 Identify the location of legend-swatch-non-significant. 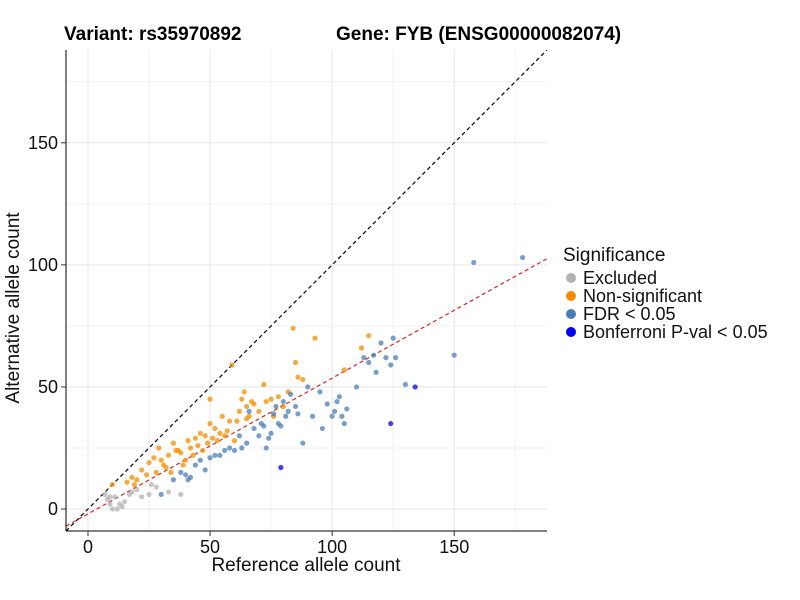
(571, 296).